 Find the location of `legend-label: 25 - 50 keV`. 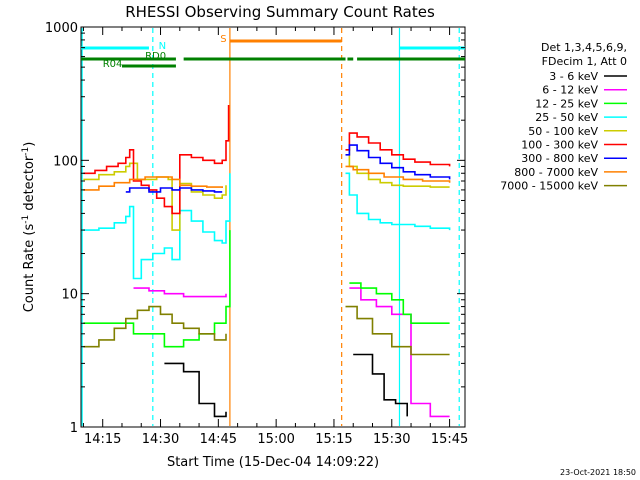

legend-label: 25 - 50 keV is located at coordinates (566, 117).